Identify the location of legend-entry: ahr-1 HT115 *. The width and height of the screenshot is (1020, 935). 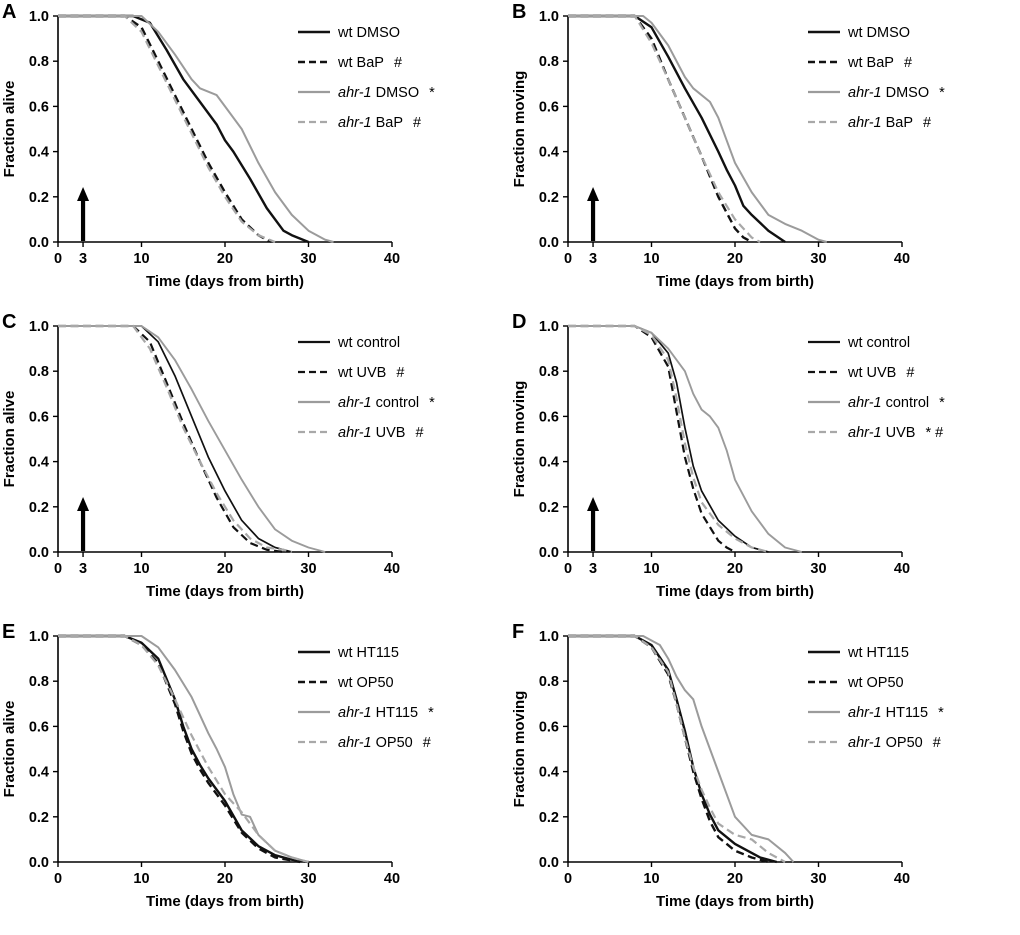
(896, 713).